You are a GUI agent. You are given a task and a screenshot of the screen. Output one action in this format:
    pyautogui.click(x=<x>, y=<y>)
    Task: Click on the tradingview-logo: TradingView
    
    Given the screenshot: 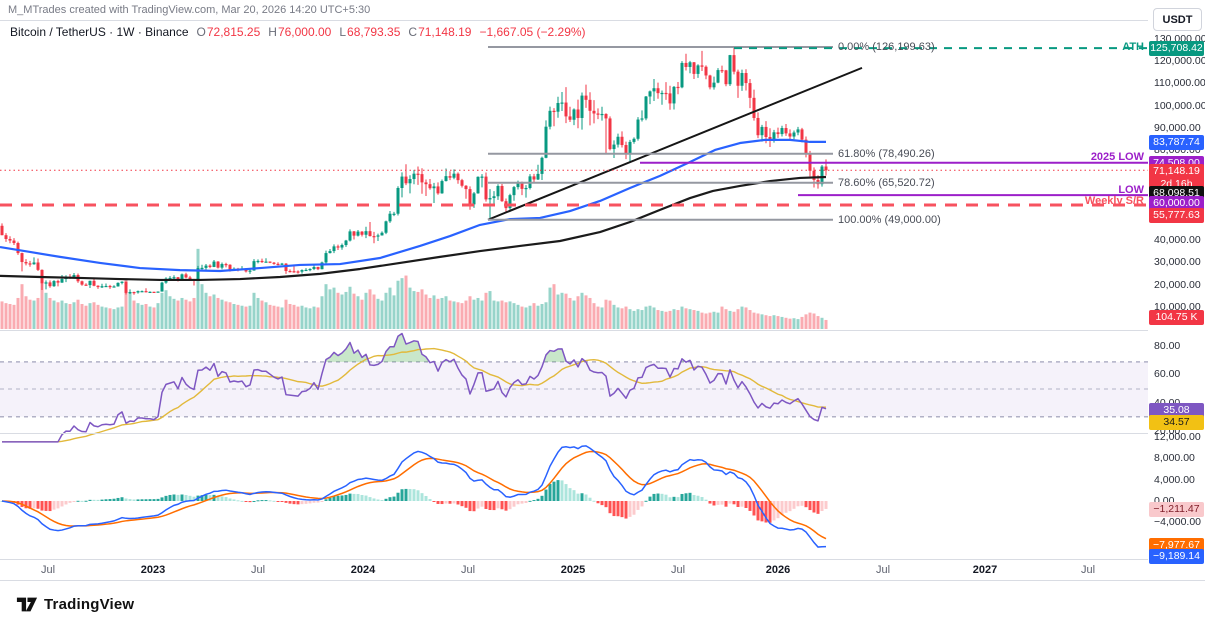 What is the action you would take?
    pyautogui.click(x=75, y=604)
    